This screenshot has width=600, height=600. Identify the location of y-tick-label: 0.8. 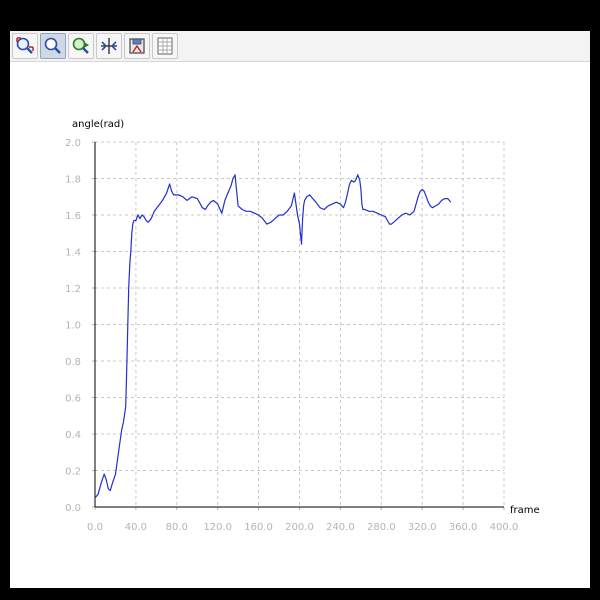
(73, 362).